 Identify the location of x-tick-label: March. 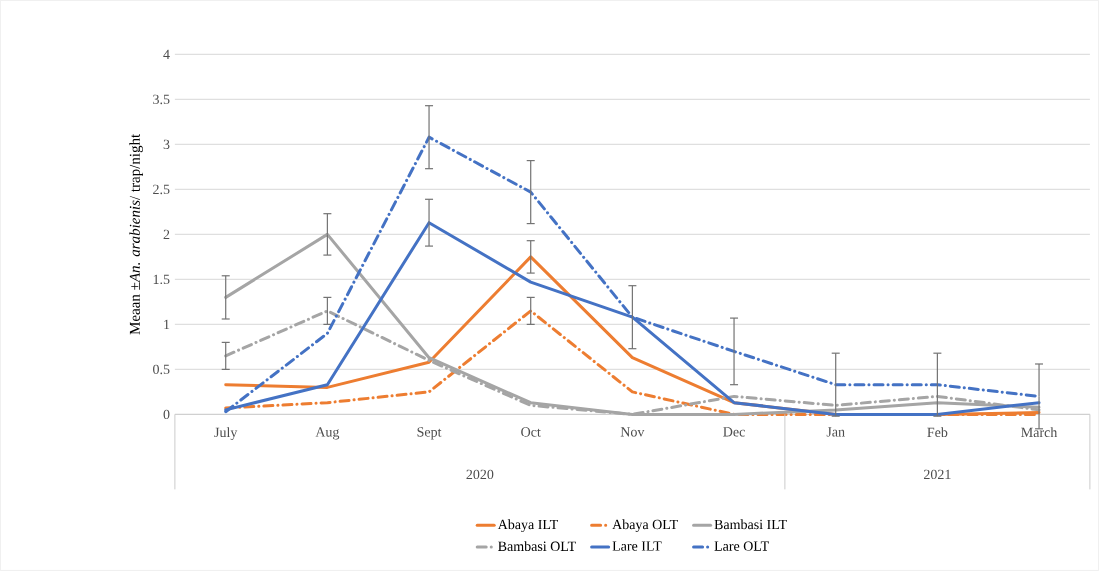
(1039, 432).